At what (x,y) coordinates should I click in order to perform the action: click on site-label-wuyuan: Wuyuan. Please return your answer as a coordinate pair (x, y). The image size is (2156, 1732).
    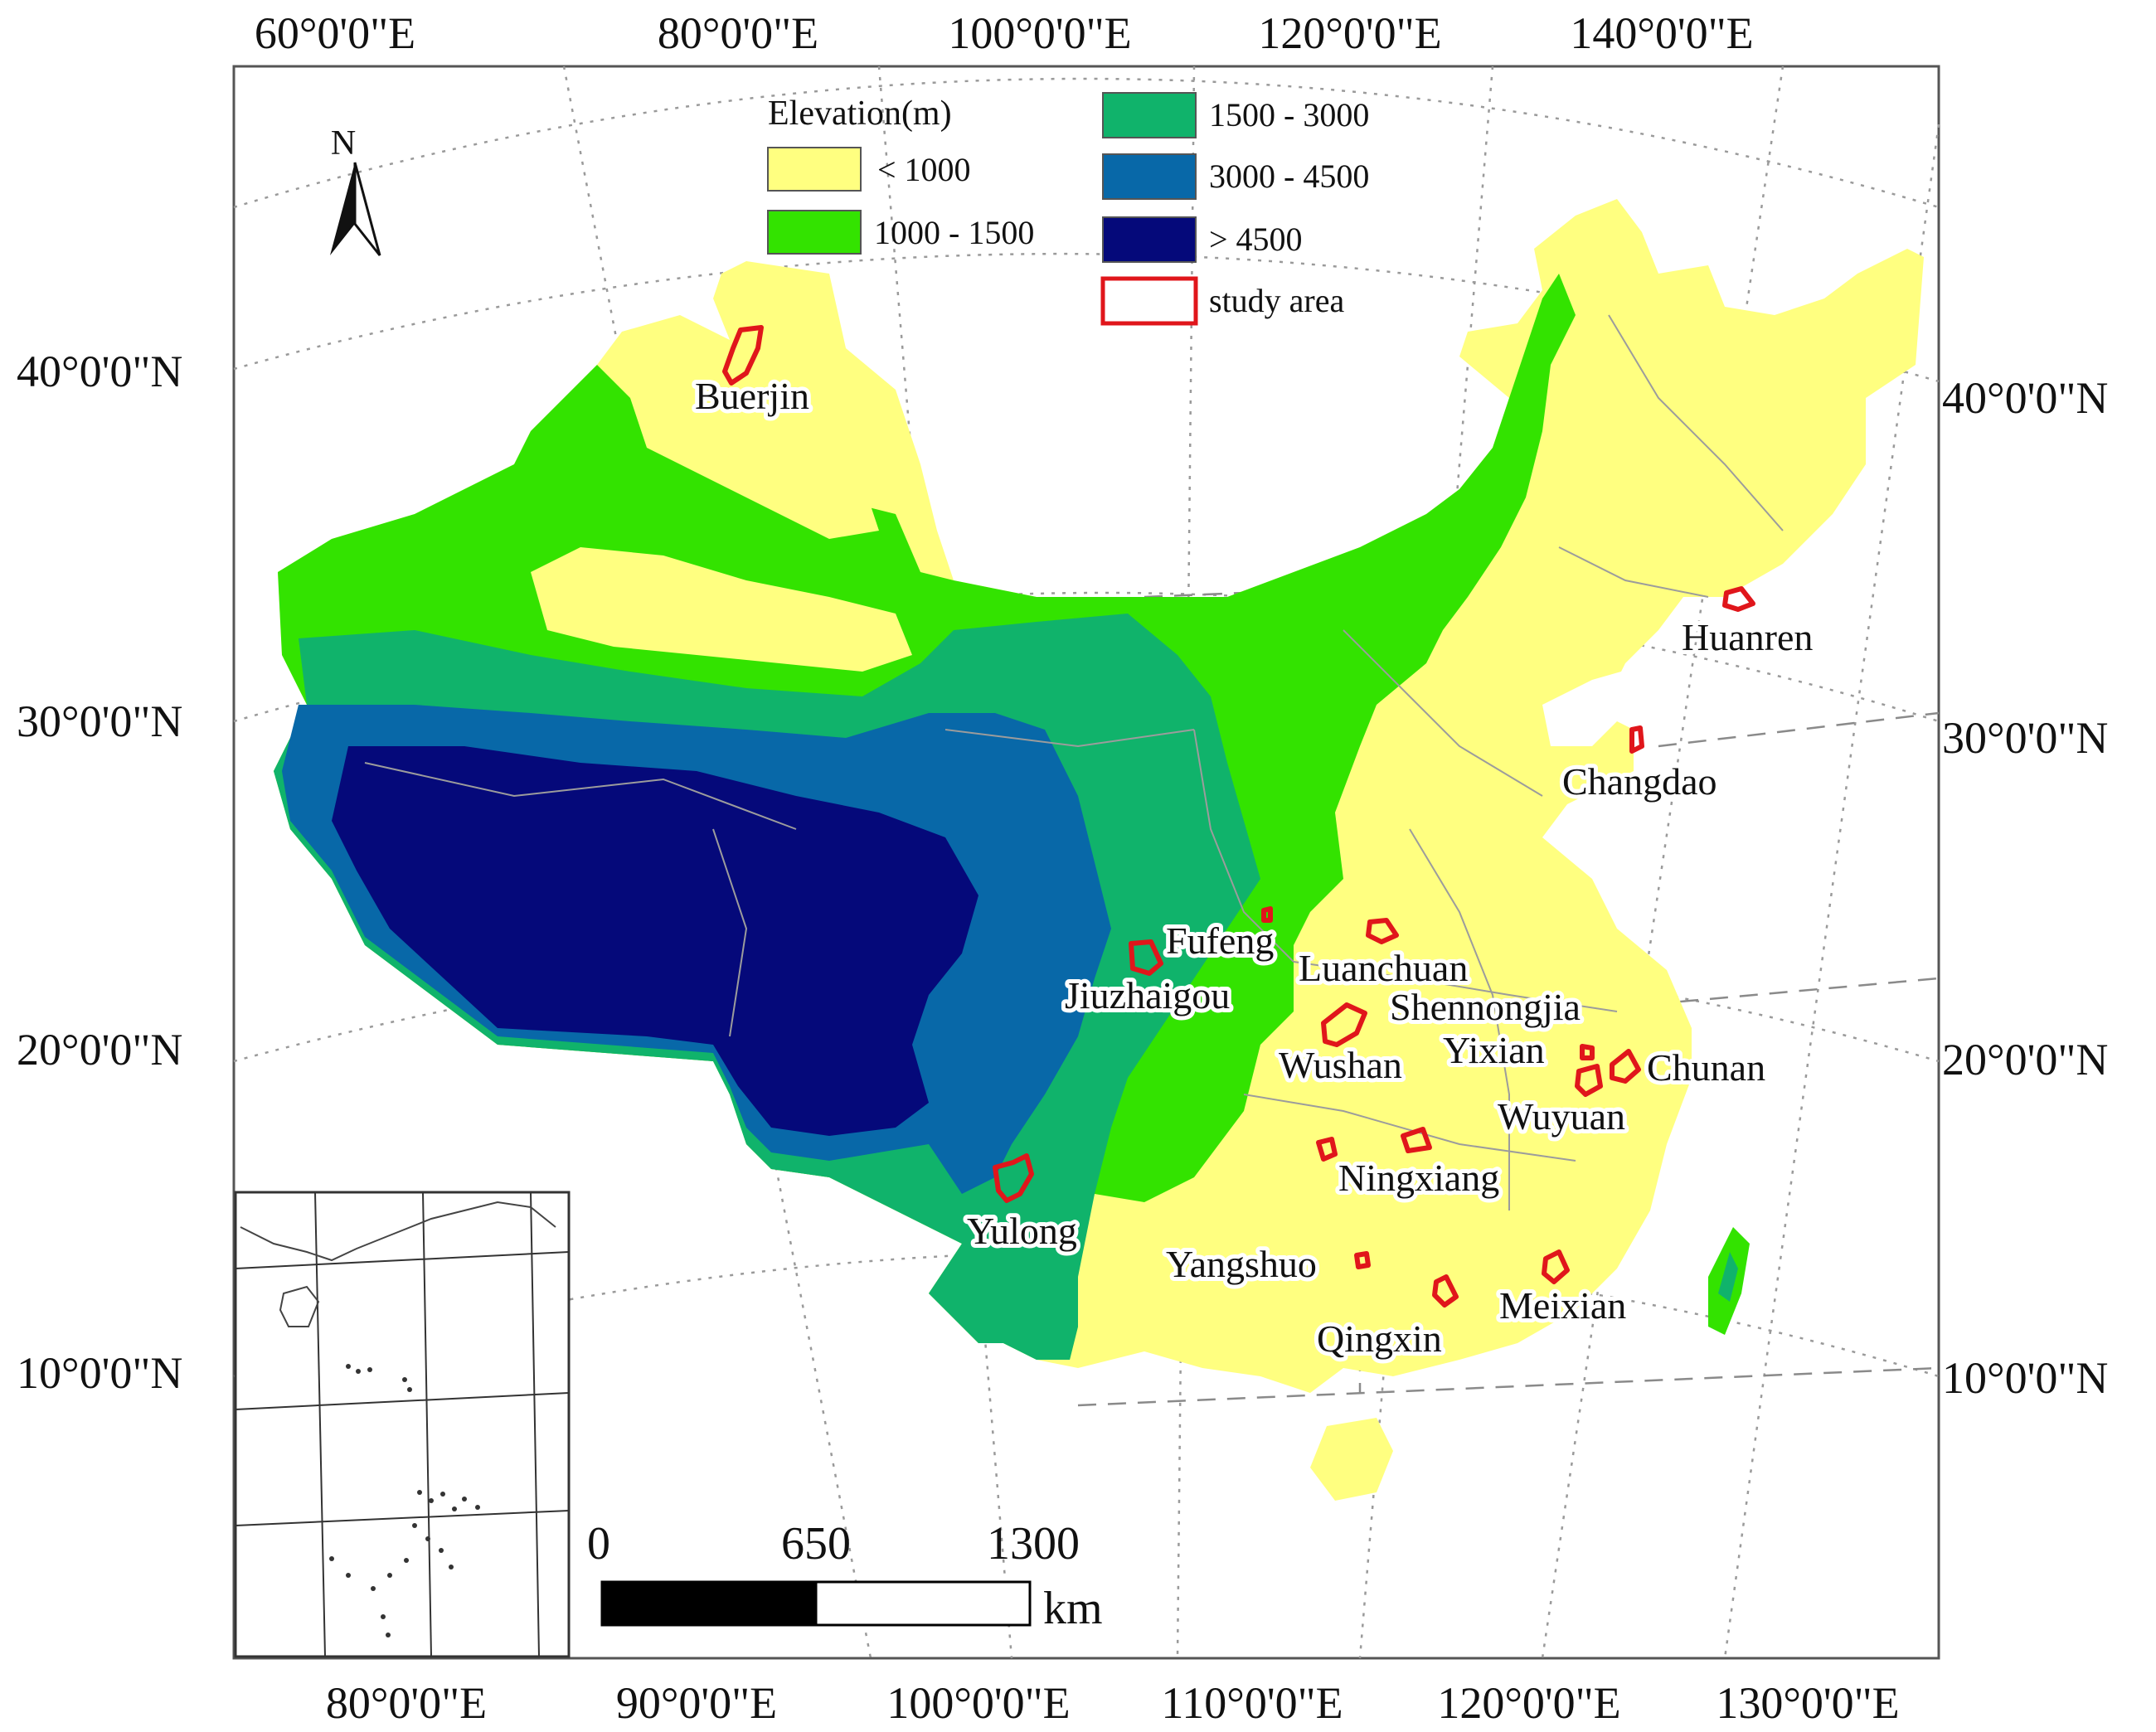
    Looking at the image, I should click on (1561, 1116).